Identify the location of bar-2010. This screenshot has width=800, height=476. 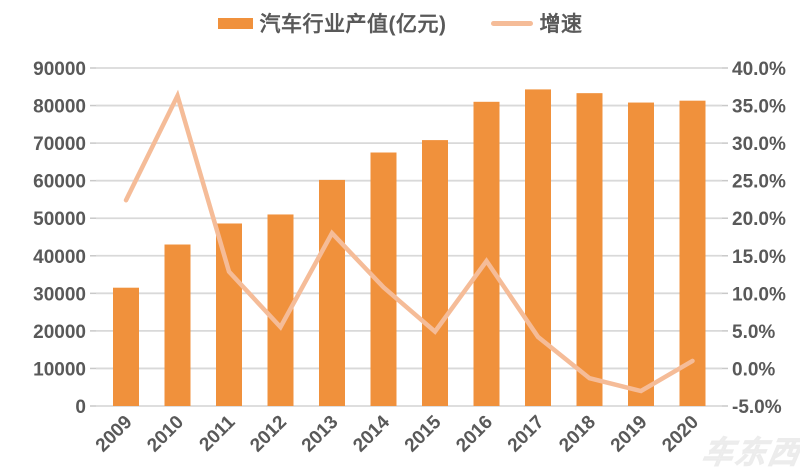
(177, 325).